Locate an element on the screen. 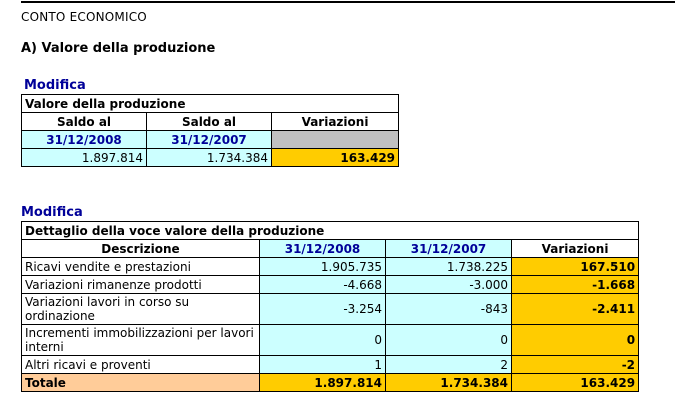 The image size is (675, 420). row-variazione: 167.510 is located at coordinates (575, 266).